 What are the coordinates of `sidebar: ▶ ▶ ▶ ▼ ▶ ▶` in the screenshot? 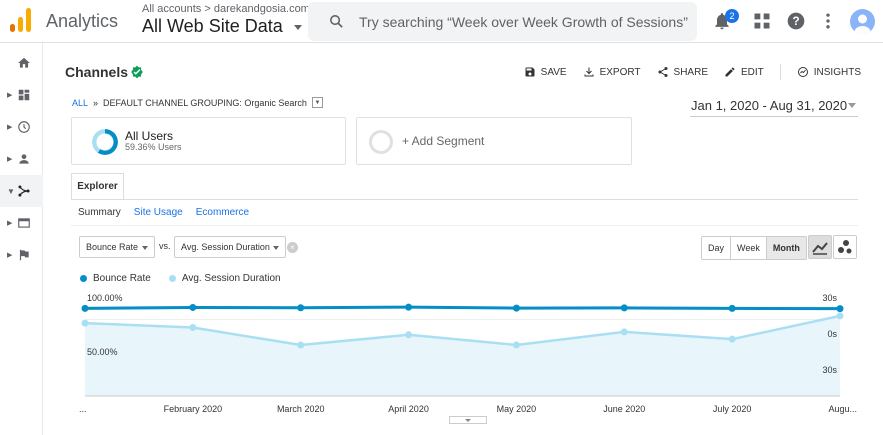 It's located at (21, 239).